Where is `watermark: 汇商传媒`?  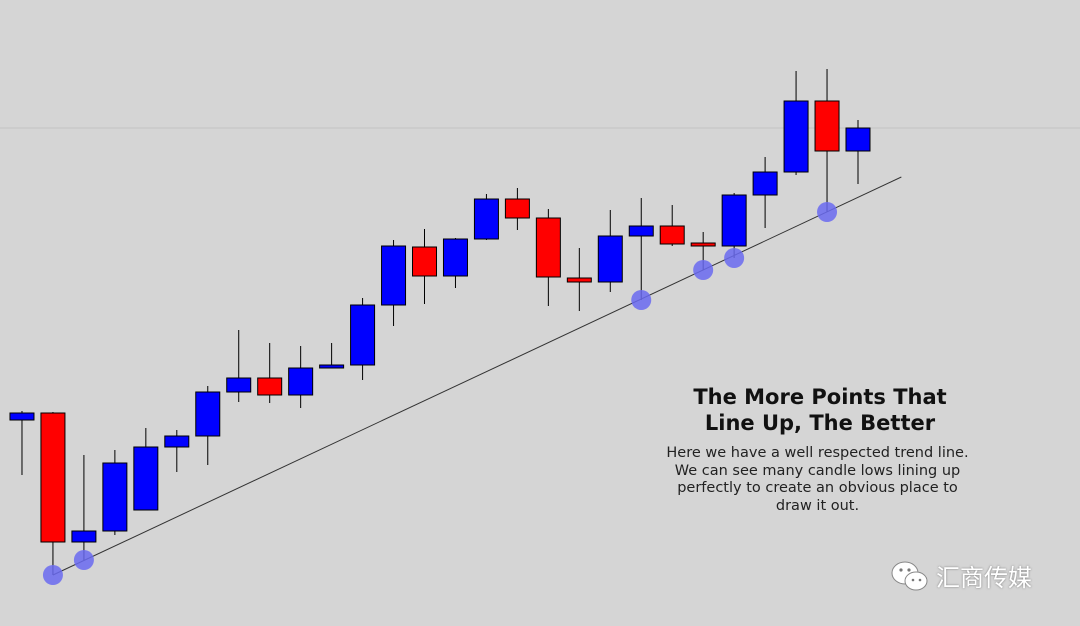
watermark: 汇商传媒 is located at coordinates (961, 575).